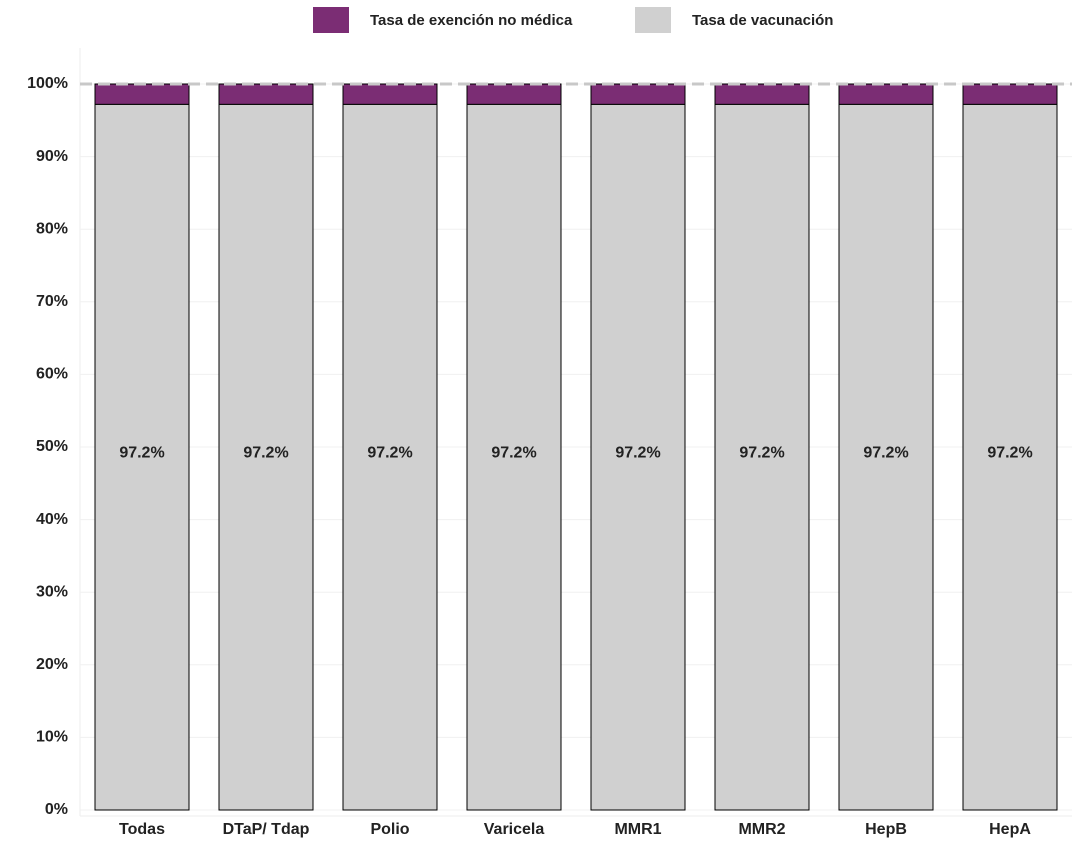  What do you see at coordinates (514, 829) in the screenshot?
I see `x-tick-label: Varicela` at bounding box center [514, 829].